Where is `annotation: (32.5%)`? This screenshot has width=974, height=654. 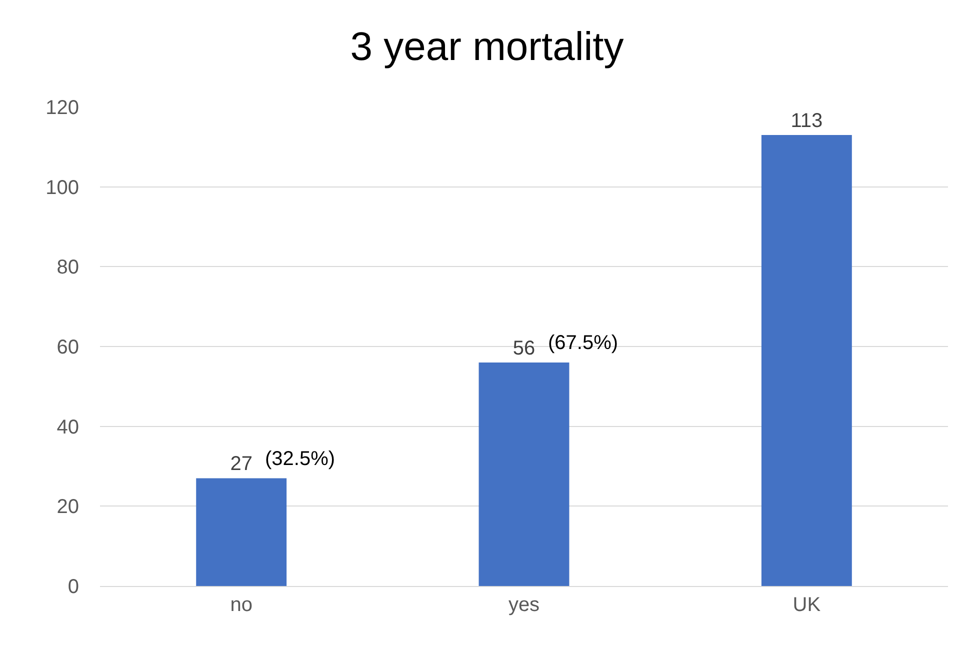 annotation: (32.5%) is located at coordinates (300, 459).